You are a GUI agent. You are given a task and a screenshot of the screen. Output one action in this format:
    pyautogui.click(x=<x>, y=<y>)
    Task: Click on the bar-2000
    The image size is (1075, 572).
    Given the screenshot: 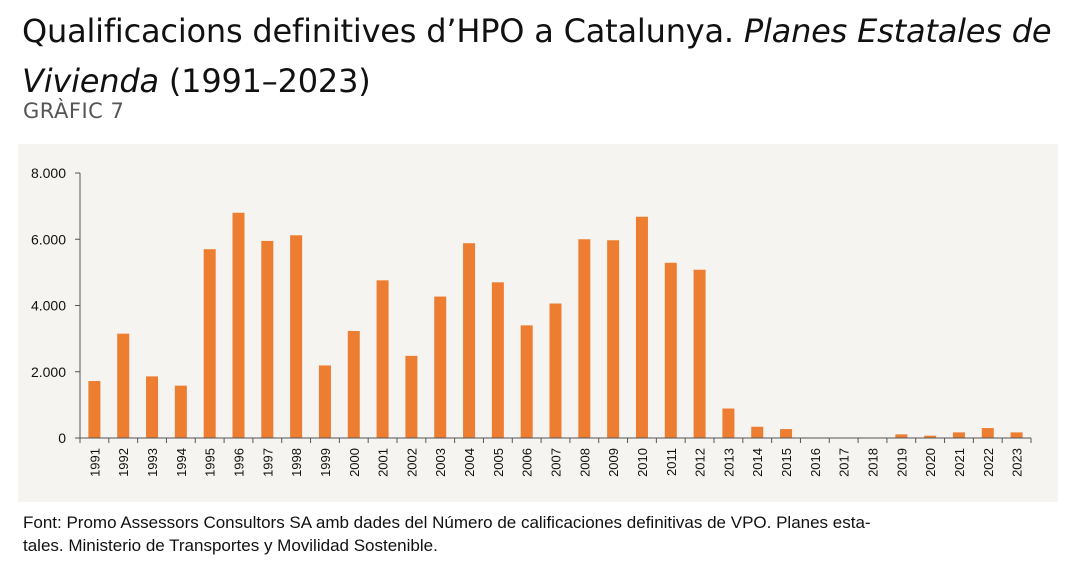 What is the action you would take?
    pyautogui.click(x=353, y=384)
    